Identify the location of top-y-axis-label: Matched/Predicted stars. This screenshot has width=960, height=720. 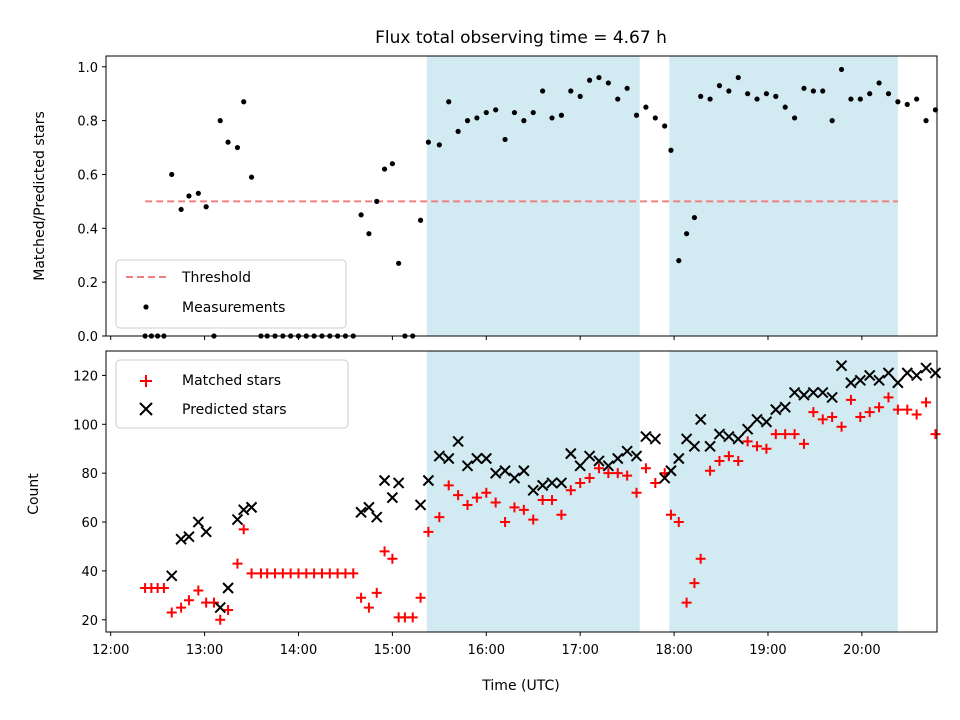
(40, 196).